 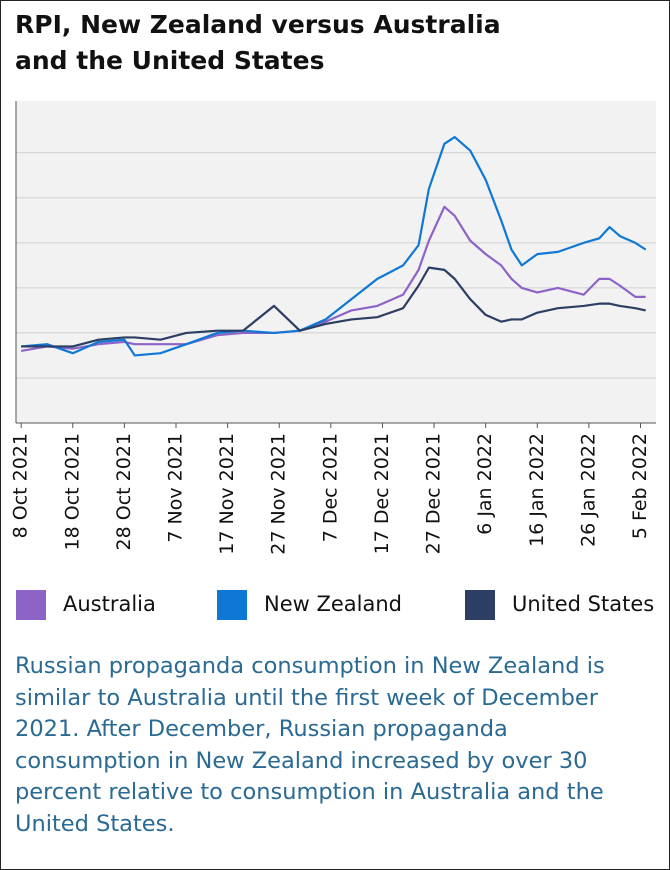 I want to click on x-tick-label: 28 Oct 2021, so click(x=124, y=491).